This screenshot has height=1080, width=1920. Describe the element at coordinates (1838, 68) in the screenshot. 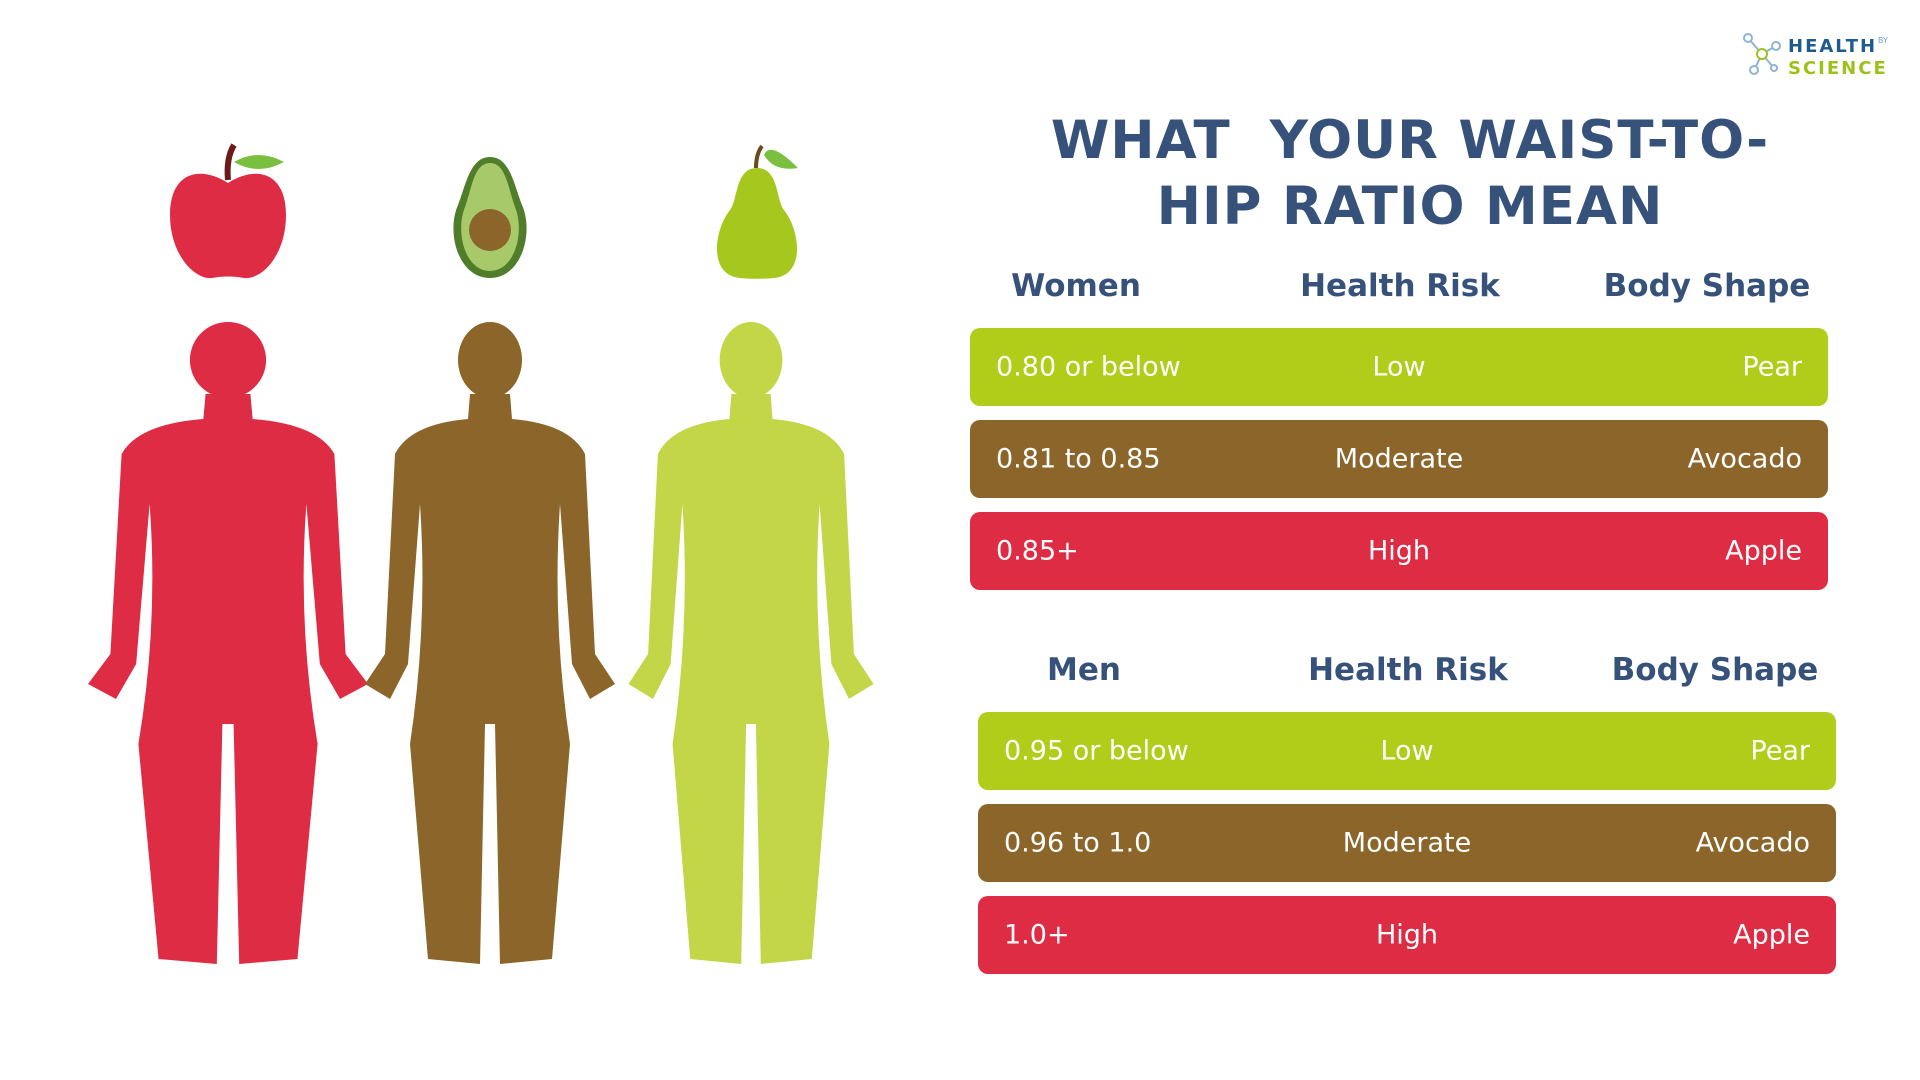

I see `logo-text: SCIENCE` at that location.